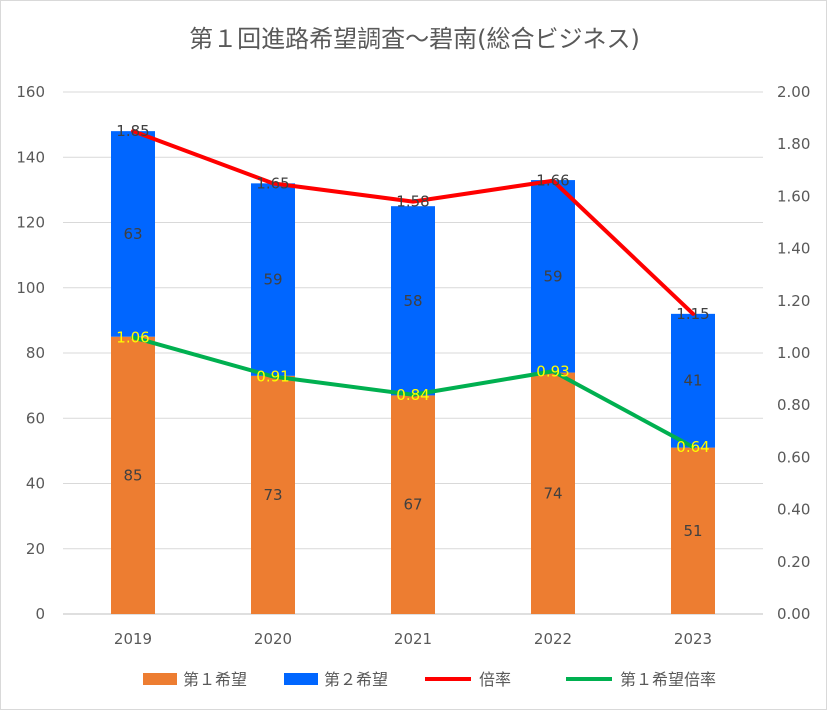 The height and width of the screenshot is (710, 827). Describe the element at coordinates (553, 639) in the screenshot. I see `x-tick-label: 2022` at that location.